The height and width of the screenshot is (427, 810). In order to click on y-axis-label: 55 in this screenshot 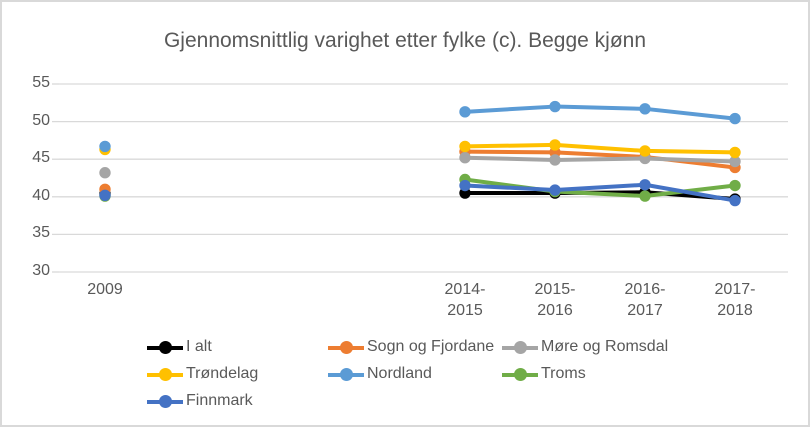, I will do `click(41, 82)`.